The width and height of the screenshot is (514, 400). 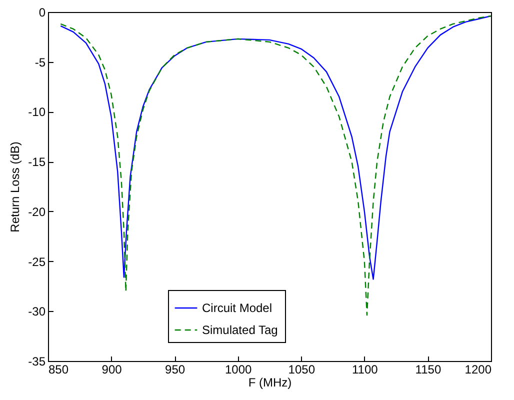 I want to click on x-tick-label: 850, so click(x=58, y=369).